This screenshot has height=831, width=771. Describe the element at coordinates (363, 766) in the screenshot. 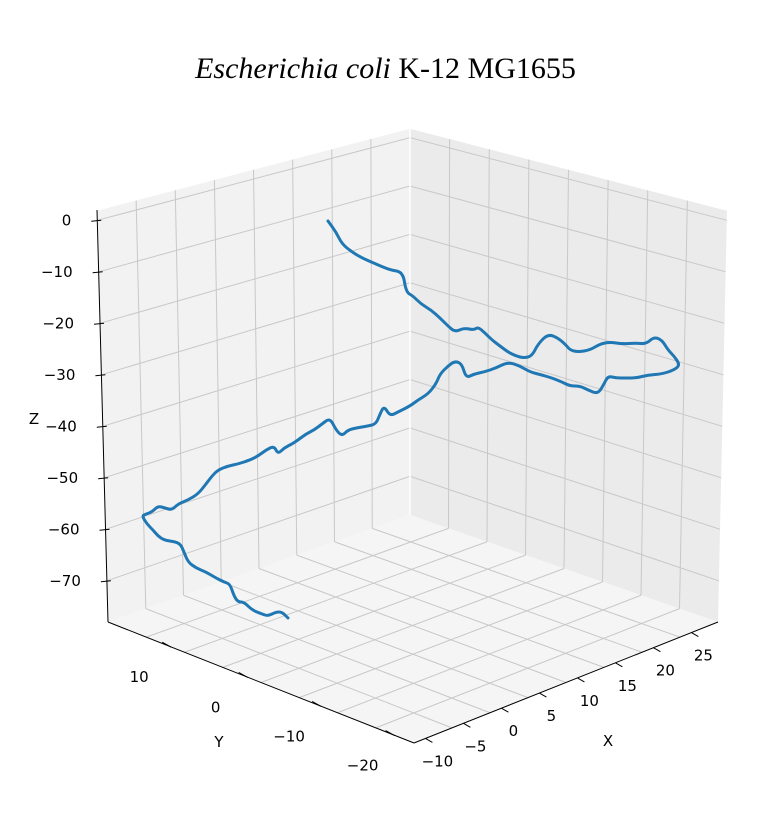

I see `y-tick-label: −20` at that location.